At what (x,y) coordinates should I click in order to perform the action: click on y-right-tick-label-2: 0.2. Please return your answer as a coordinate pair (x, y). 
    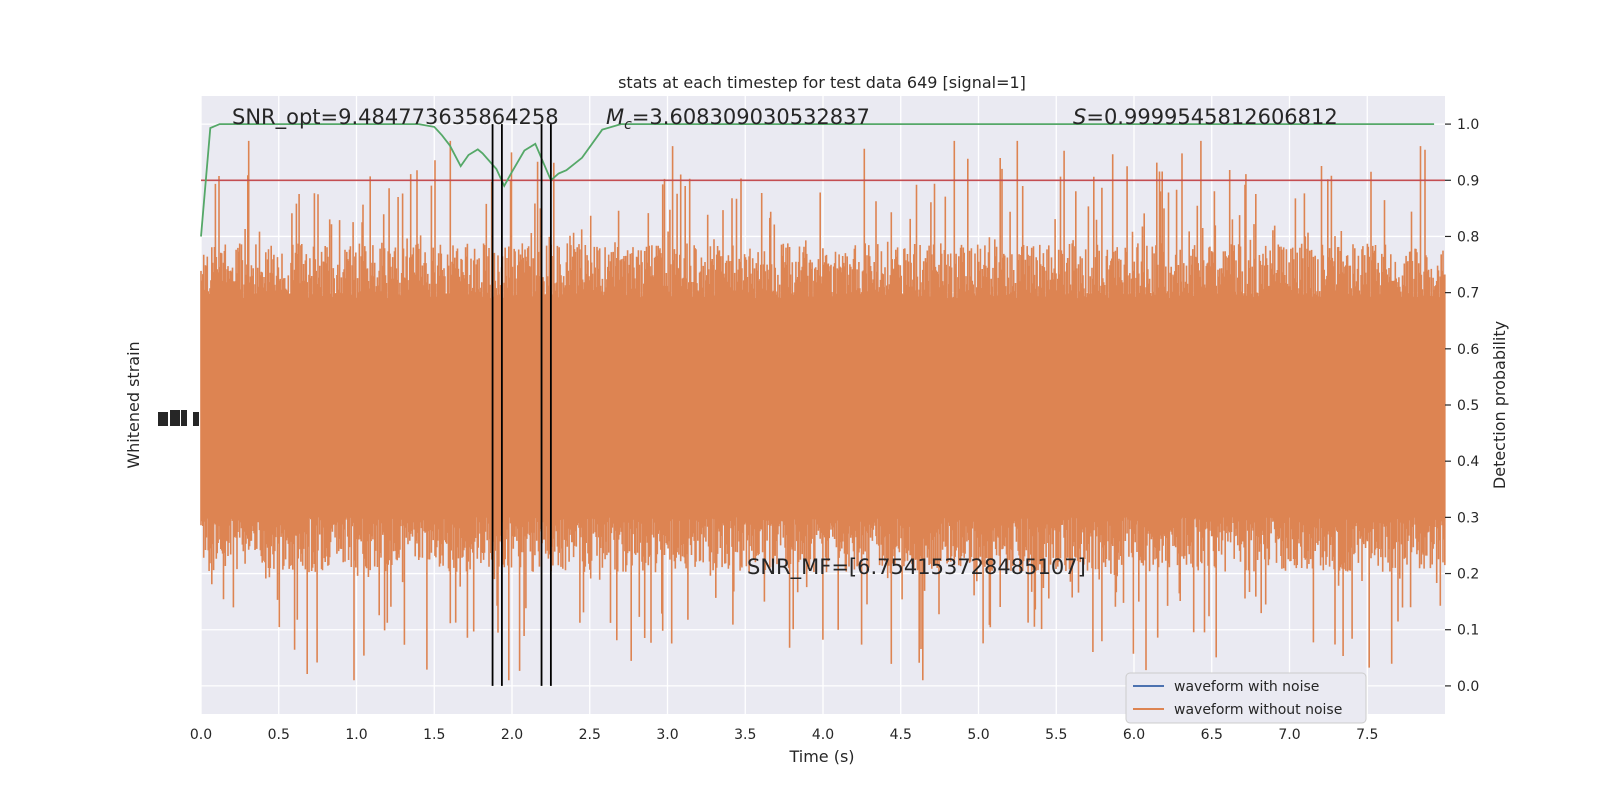
    Looking at the image, I should click on (1468, 575).